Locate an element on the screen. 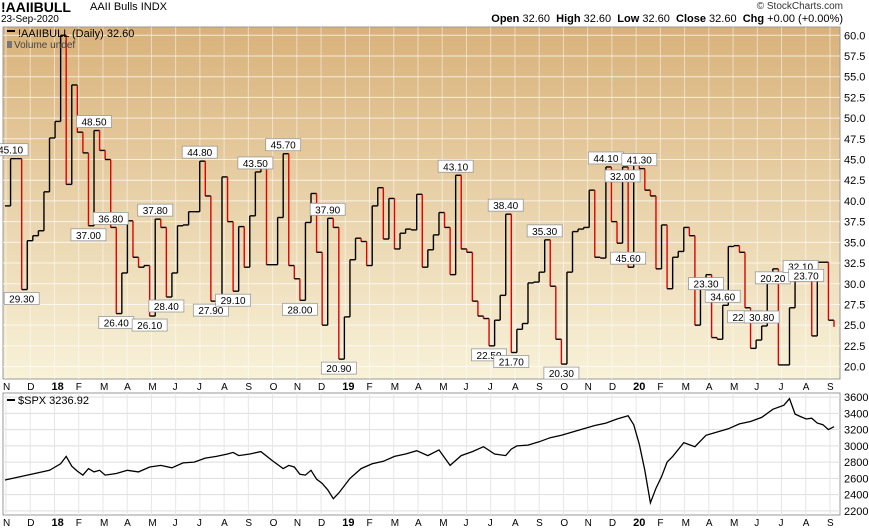 The height and width of the screenshot is (531, 869). data-label-text: 32.00 is located at coordinates (622, 177).